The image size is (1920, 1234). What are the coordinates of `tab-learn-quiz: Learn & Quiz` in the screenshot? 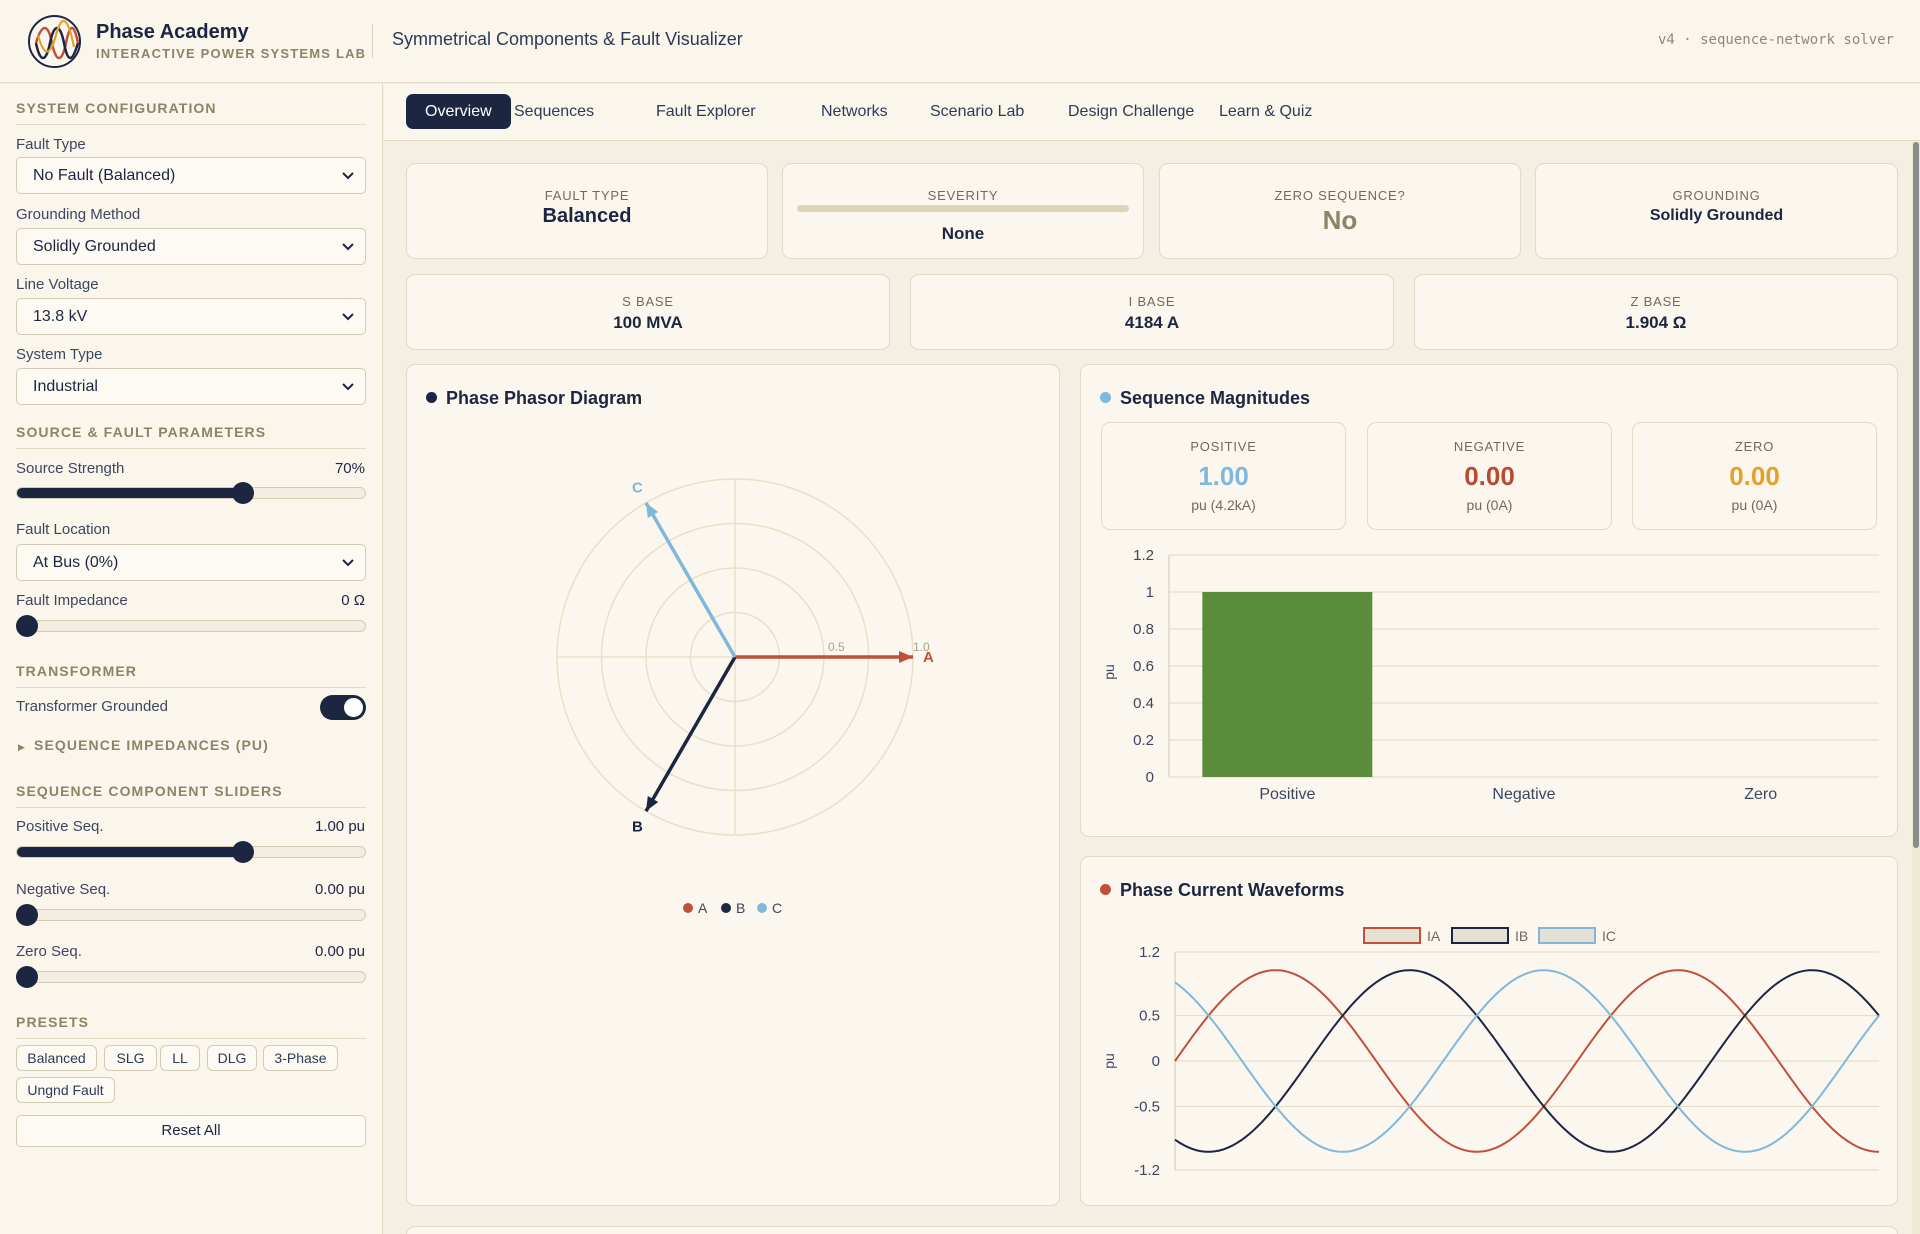 It's located at (1266, 111).